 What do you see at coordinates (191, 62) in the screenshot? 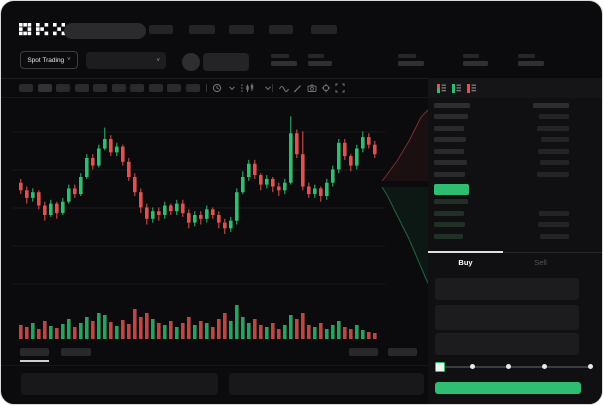
I see `pair-logo-avatar` at bounding box center [191, 62].